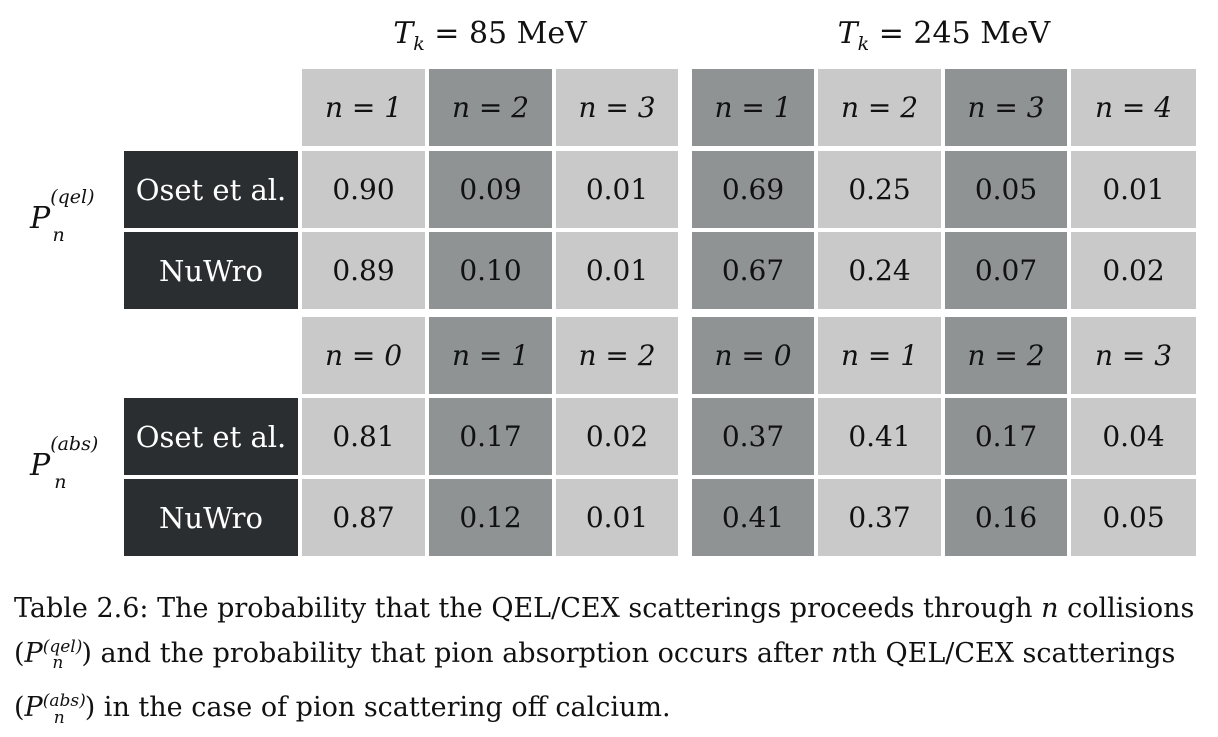 The width and height of the screenshot is (1218, 737). I want to click on table-cell: 0.90, so click(363, 189).